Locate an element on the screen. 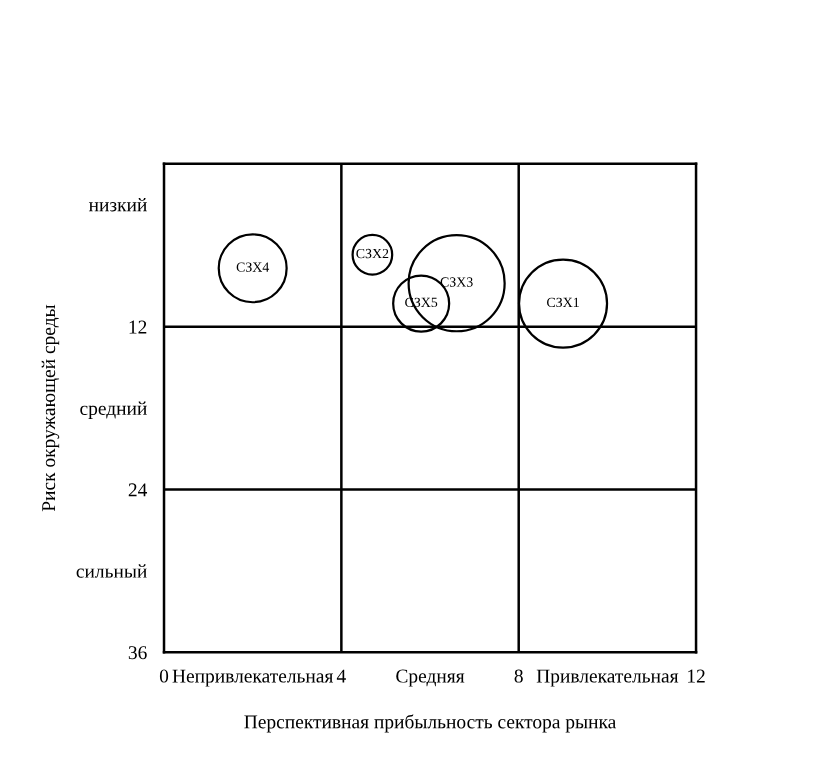 The height and width of the screenshot is (762, 816). x-tick-label: 0 is located at coordinates (164, 676).